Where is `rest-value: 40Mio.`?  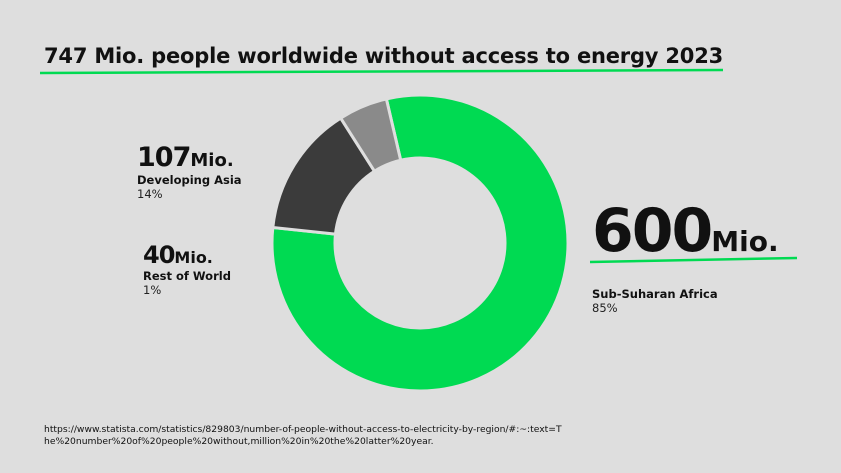
rest-value: 40Mio. is located at coordinates (187, 255).